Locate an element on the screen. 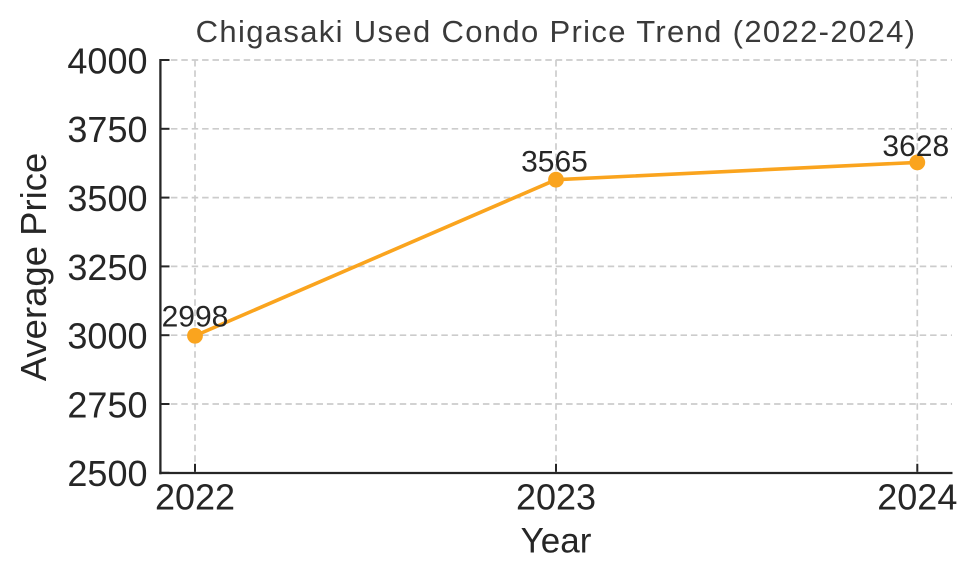  svg-text: 3750 is located at coordinates (107, 129).